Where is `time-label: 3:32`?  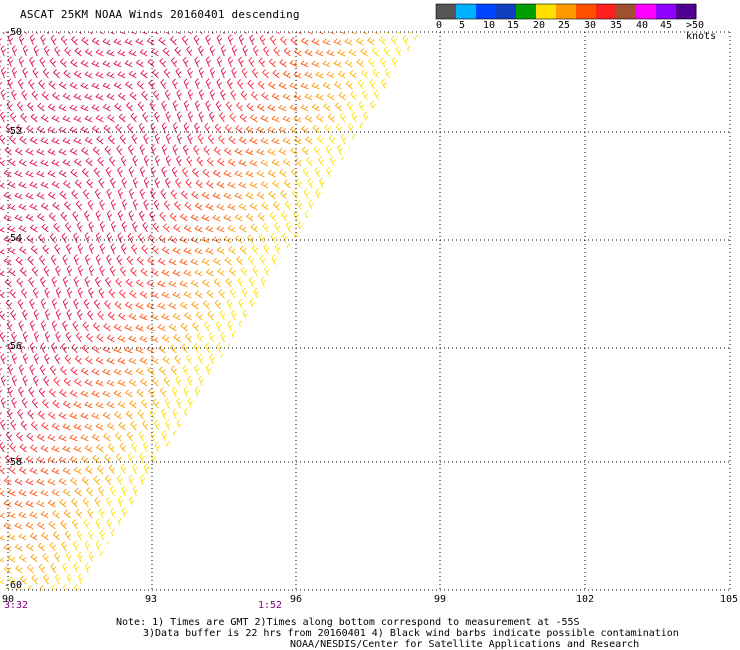 time-label: 3:32 is located at coordinates (16, 605).